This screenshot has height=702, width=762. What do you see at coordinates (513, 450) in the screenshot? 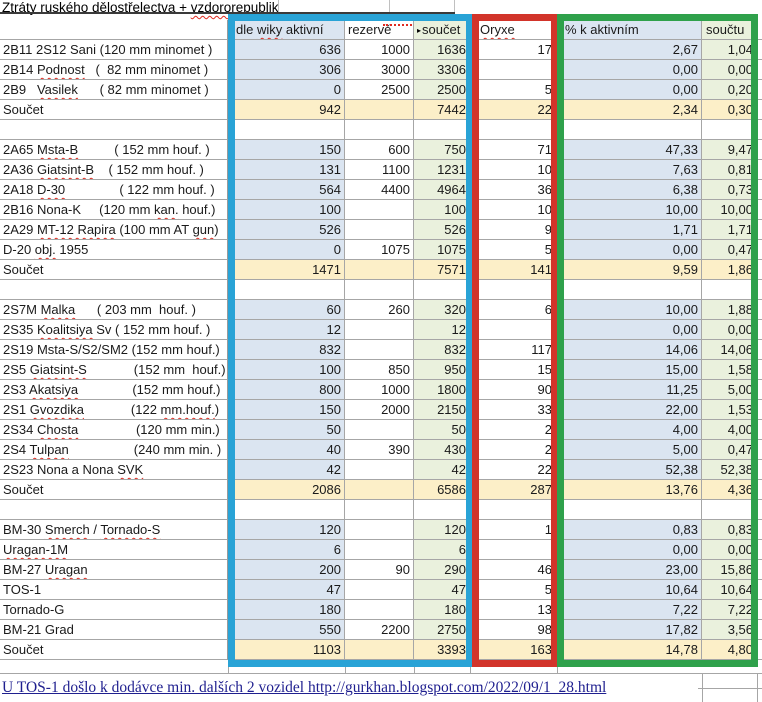
I see `oryx-cell: 2` at bounding box center [513, 450].